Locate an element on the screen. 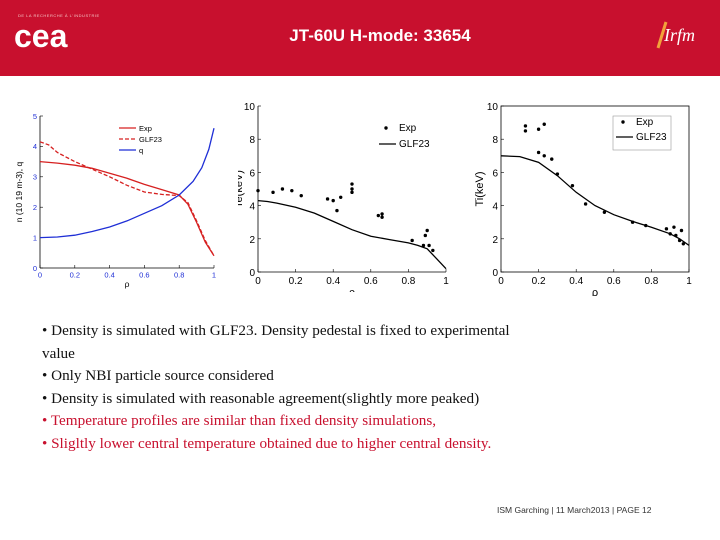 The width and height of the screenshot is (720, 540). page-title: JT-60U H-mode: 33654 is located at coordinates (380, 35).